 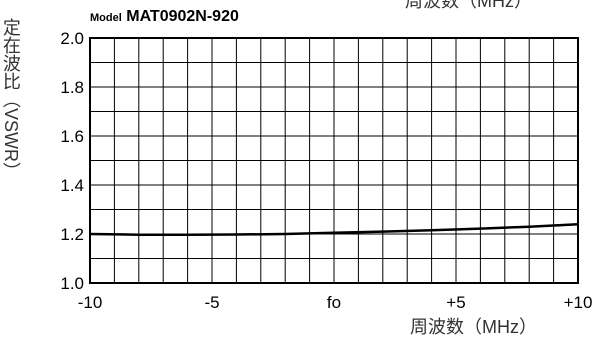 What do you see at coordinates (334, 229) in the screenshot?
I see `vswr-series-line` at bounding box center [334, 229].